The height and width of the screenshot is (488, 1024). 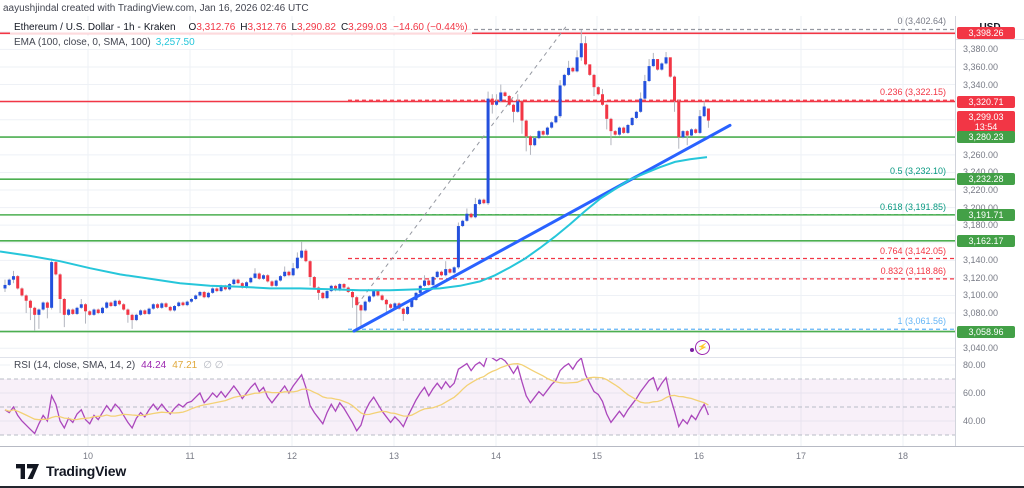 I want to click on price-level-badge: 3,320.71, so click(x=986, y=101).